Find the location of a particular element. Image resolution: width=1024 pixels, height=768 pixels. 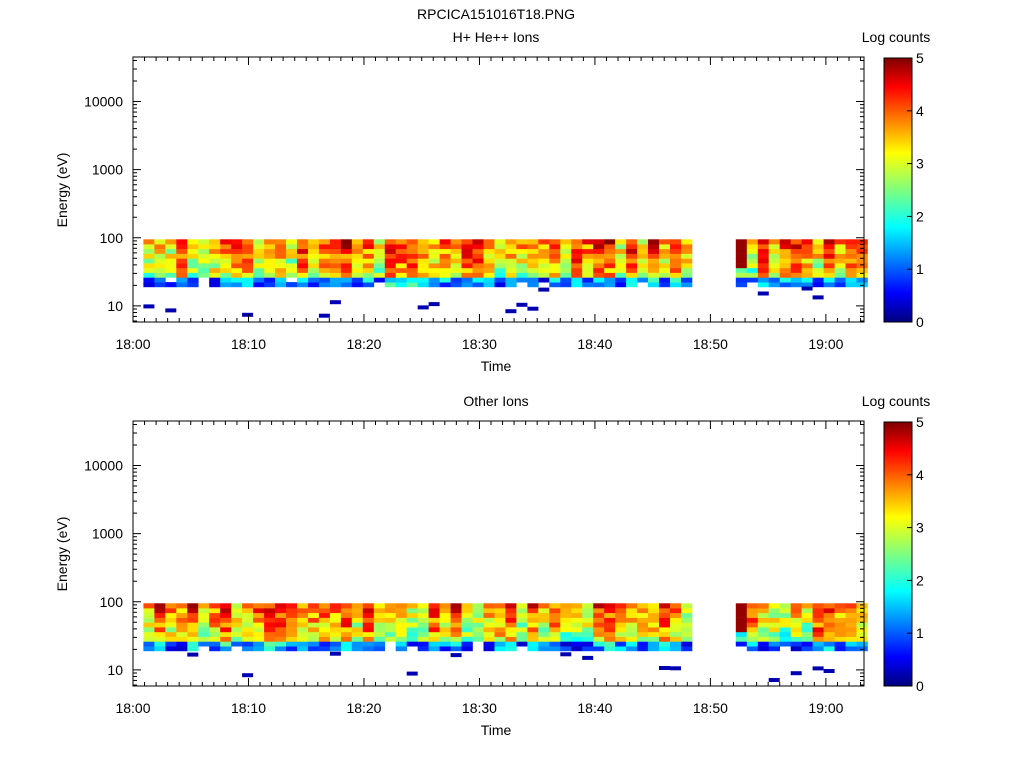

colorbar: 0 1 2 3 4 5 is located at coordinates (903, 190).